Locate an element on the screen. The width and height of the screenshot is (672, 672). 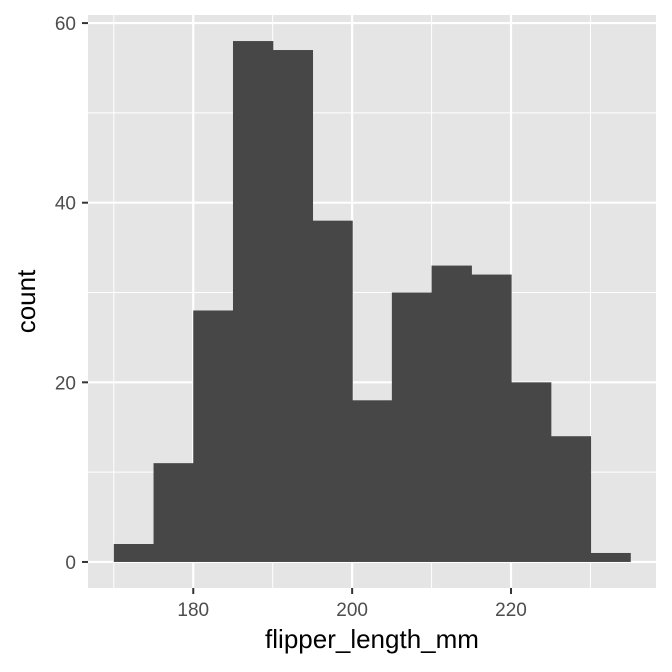
y-tick-label: 40 is located at coordinates (65, 204).